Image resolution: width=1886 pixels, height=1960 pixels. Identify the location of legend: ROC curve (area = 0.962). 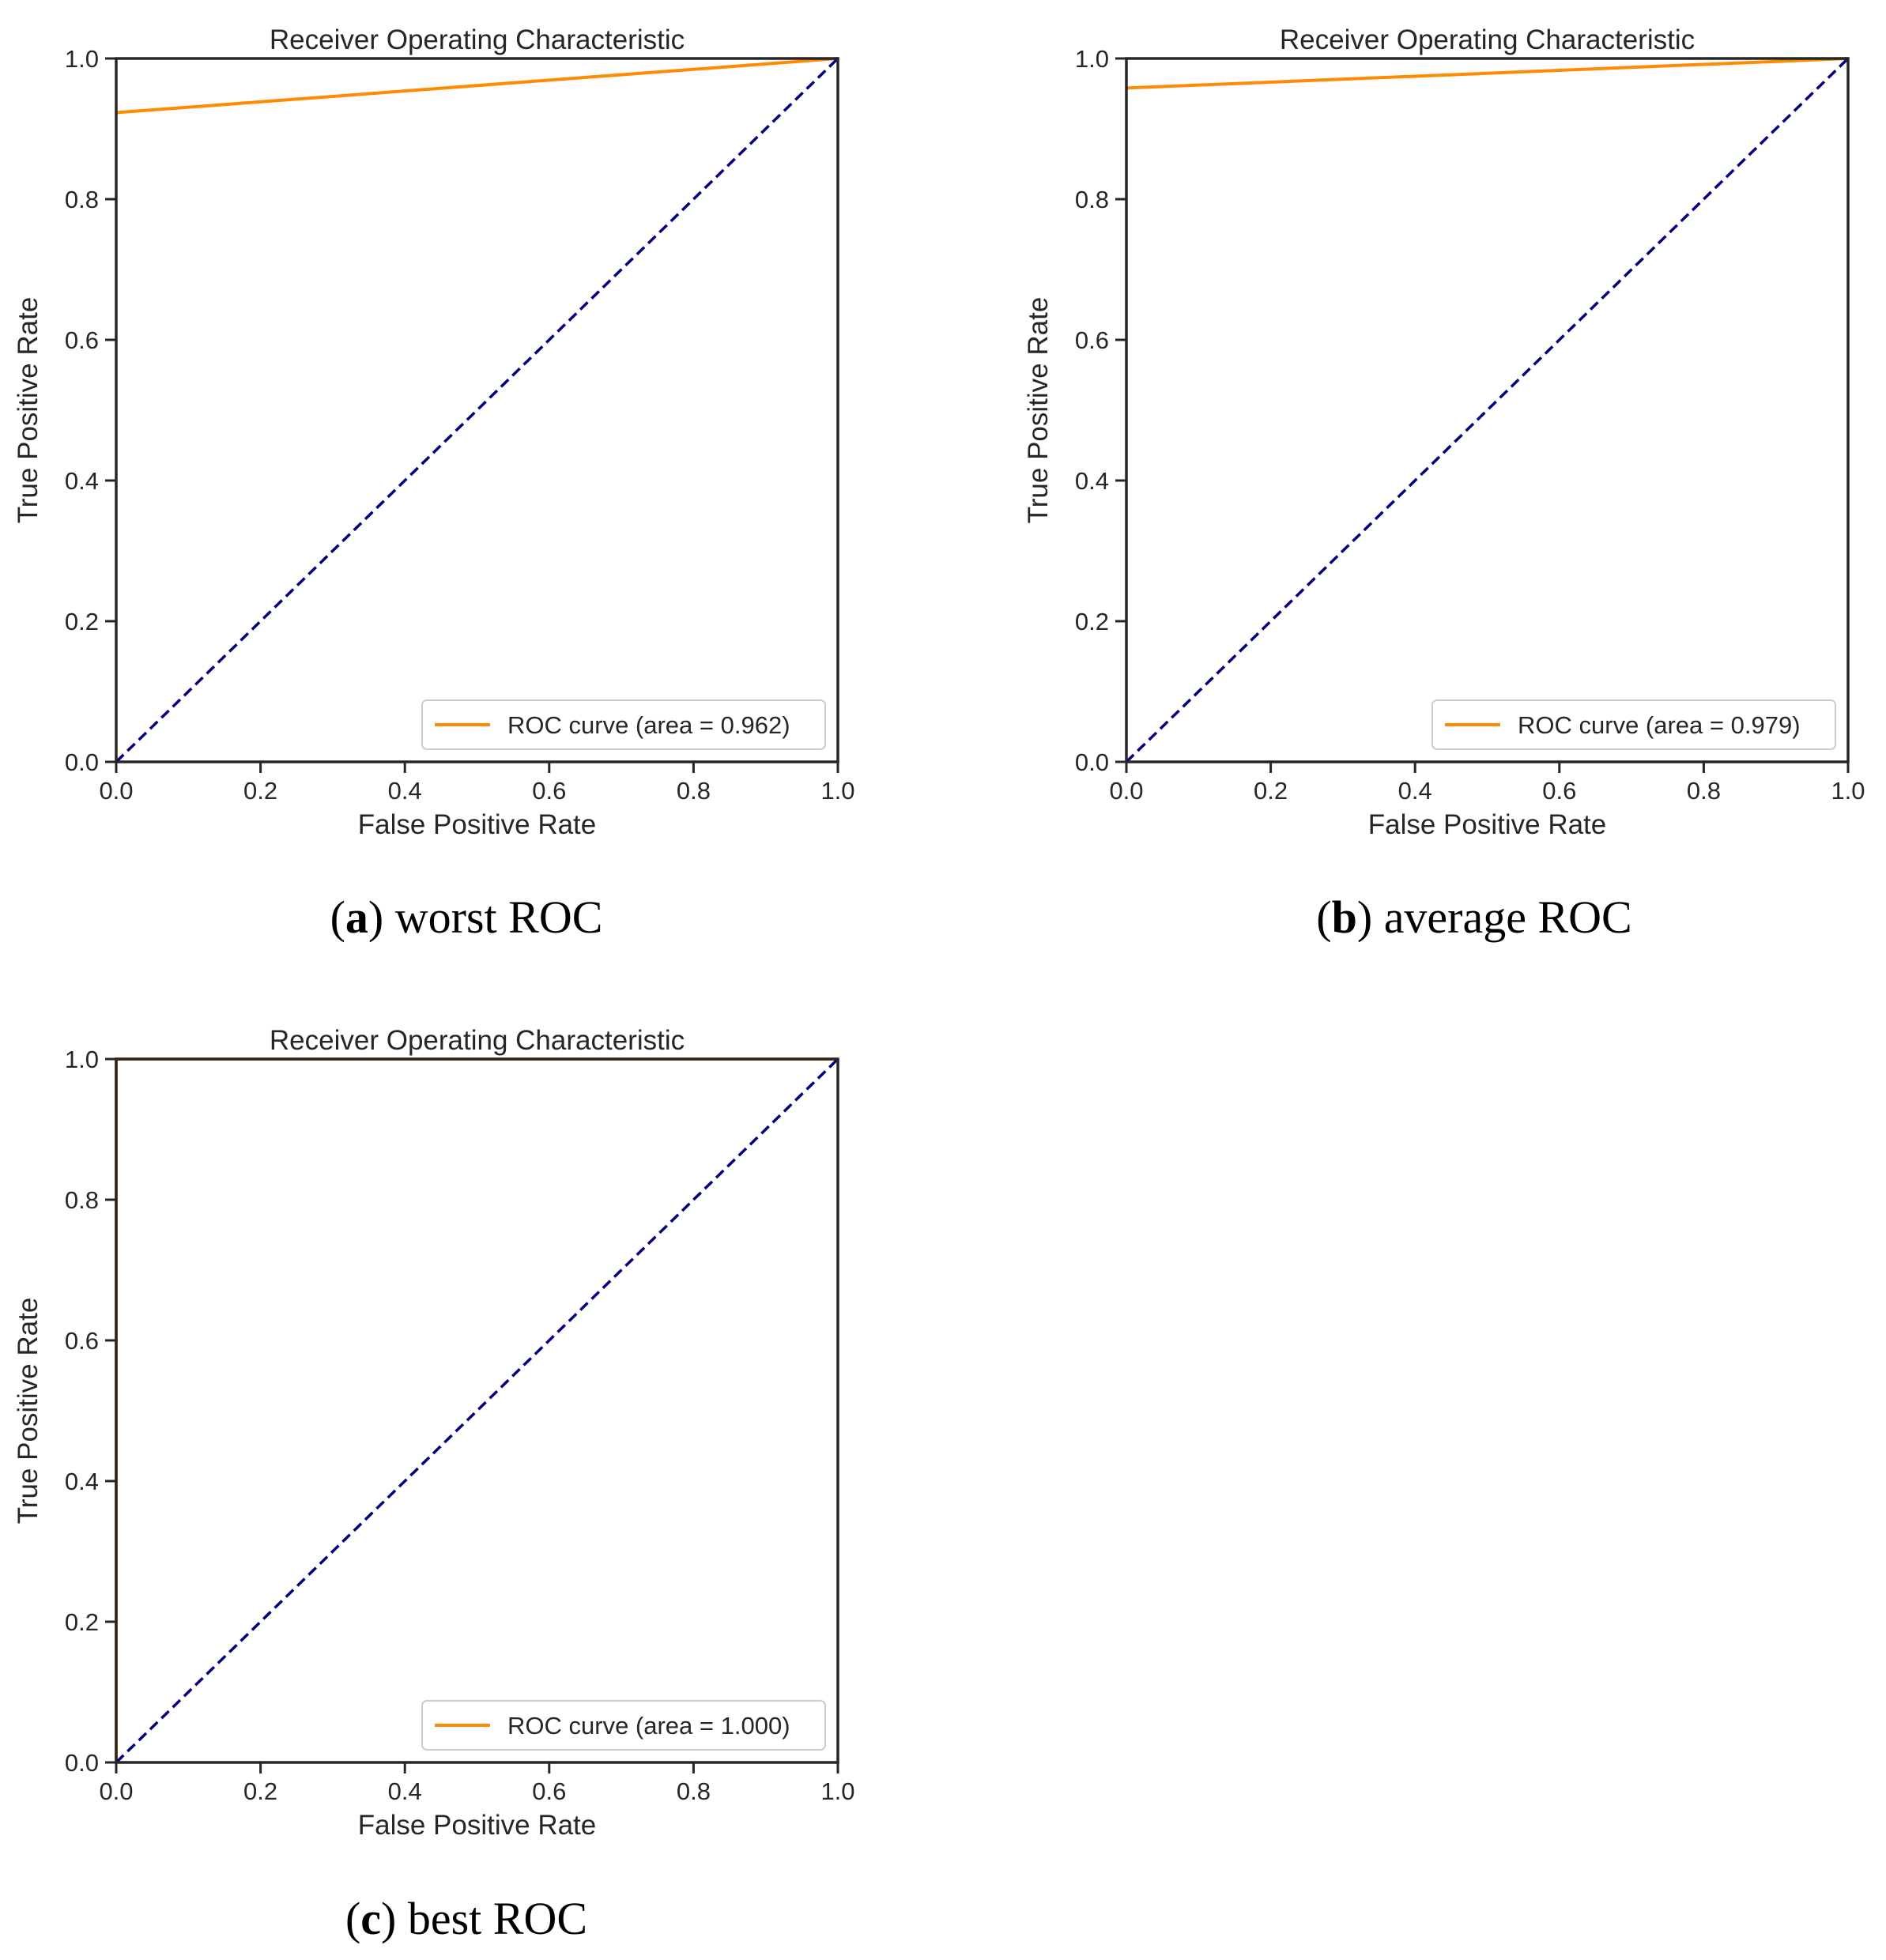
(623, 724).